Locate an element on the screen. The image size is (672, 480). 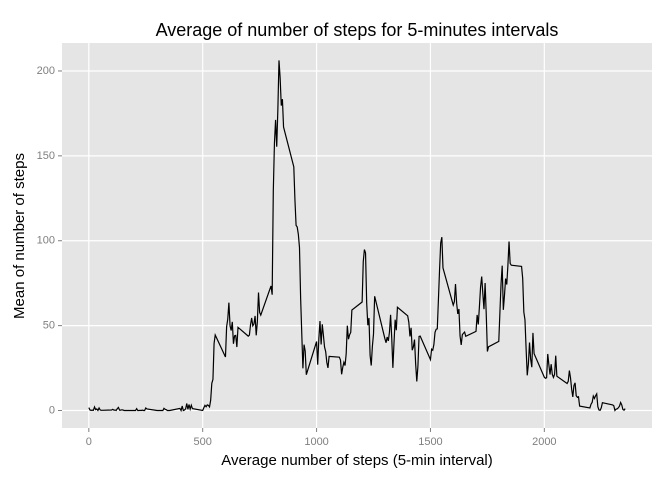
y-axis-label: Mean of number of steps is located at coordinates (19, 236).